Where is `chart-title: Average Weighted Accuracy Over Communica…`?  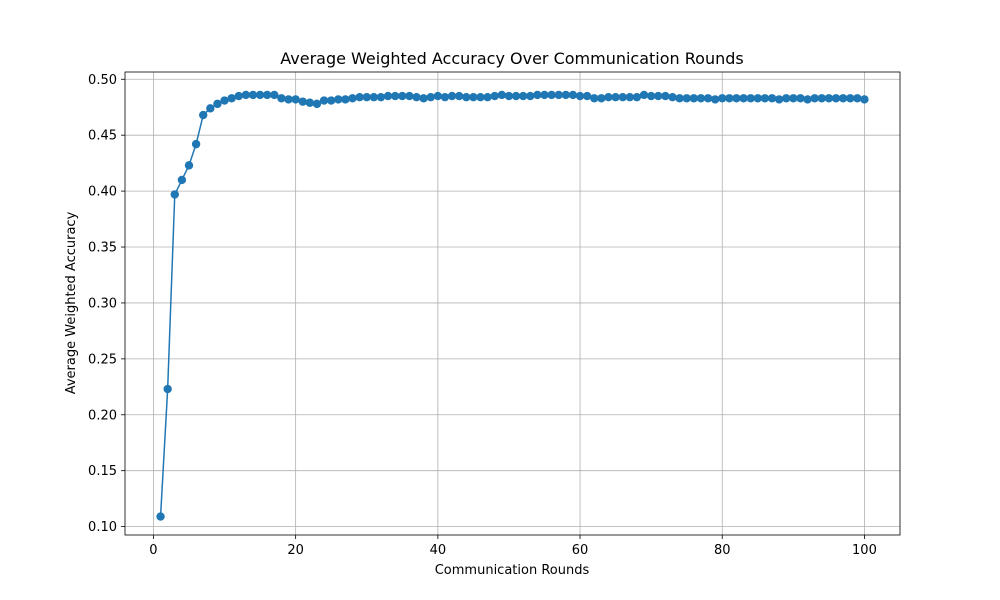
chart-title: Average Weighted Accuracy Over Communica… is located at coordinates (511, 58).